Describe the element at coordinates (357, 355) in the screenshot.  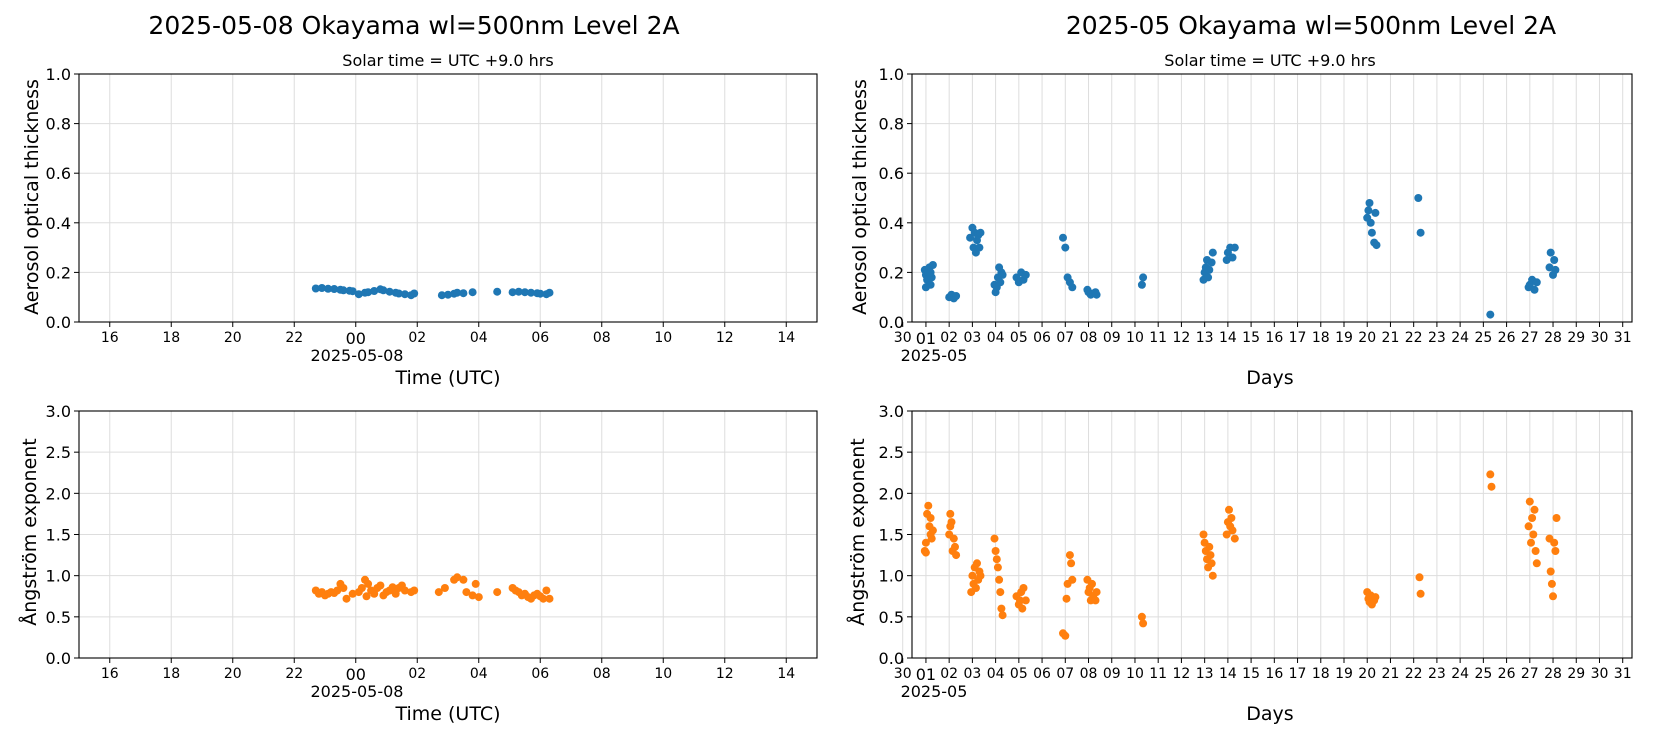
I see `date-label-top-left: 2025-05-08` at that location.